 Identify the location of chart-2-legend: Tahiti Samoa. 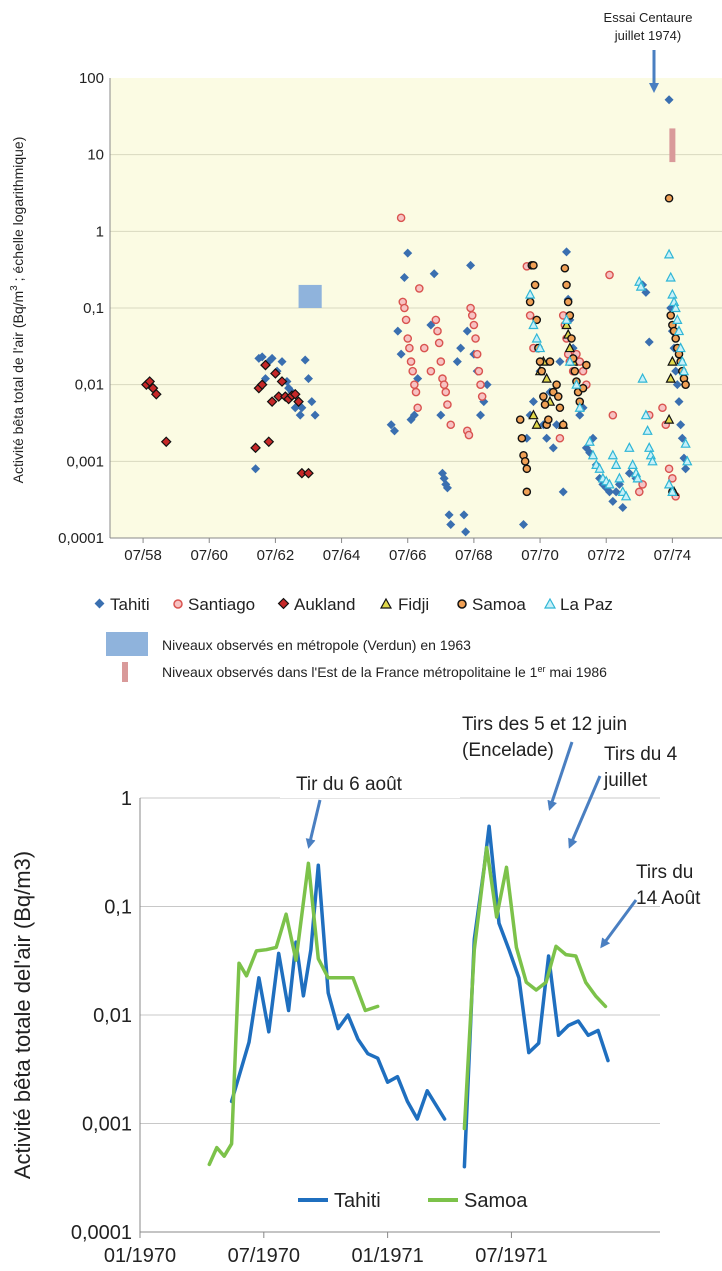
(413, 1201).